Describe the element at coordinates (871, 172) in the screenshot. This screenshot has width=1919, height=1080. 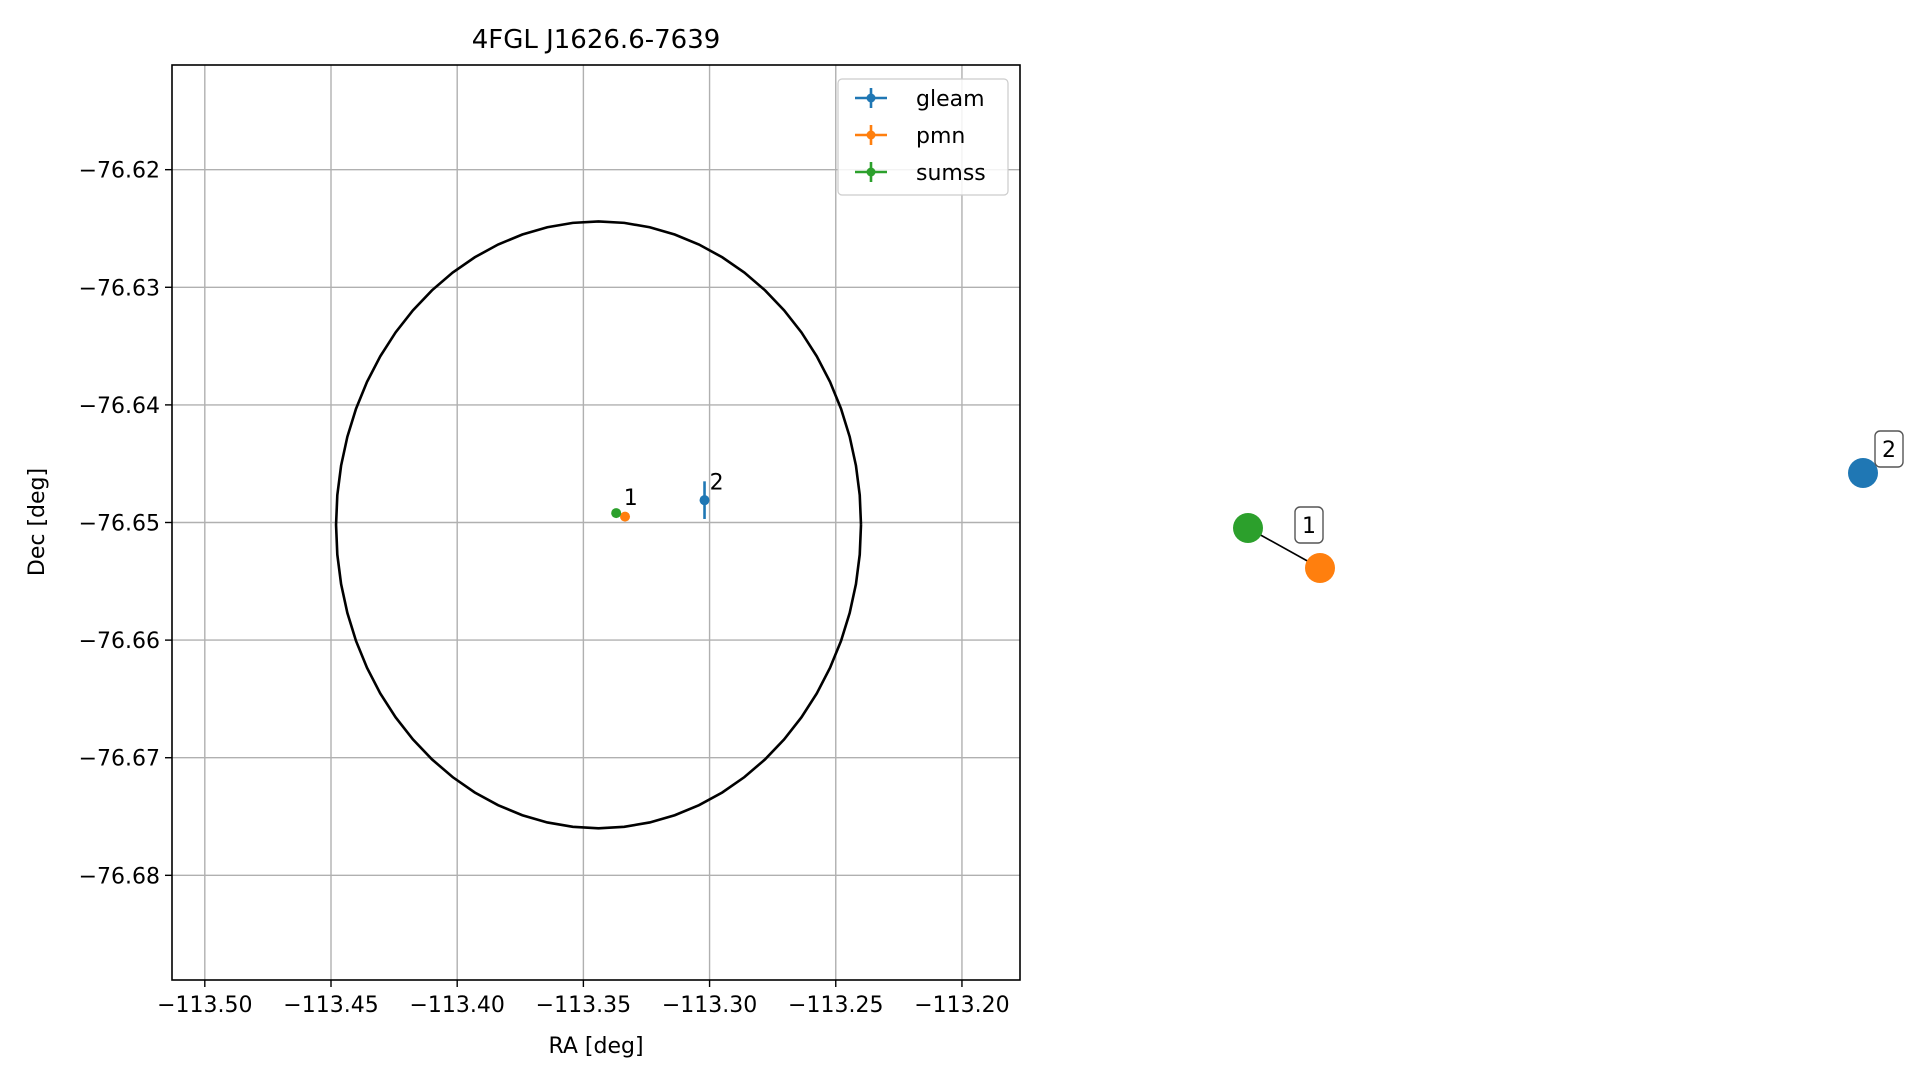
I see `legend-marker-sumss` at that location.